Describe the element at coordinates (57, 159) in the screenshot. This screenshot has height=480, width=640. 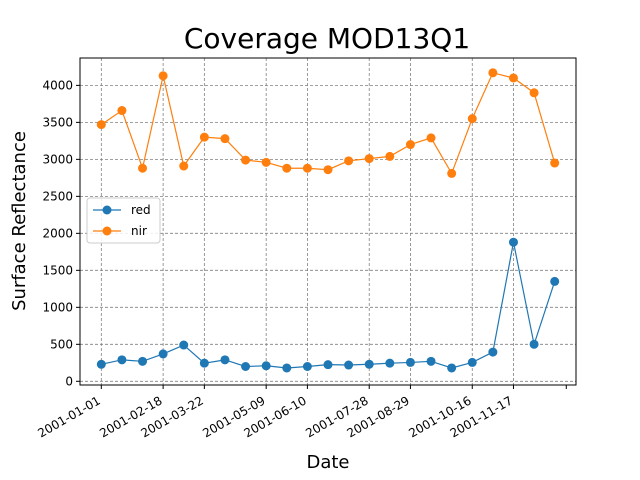
I see `y-tick-label: 3000` at that location.